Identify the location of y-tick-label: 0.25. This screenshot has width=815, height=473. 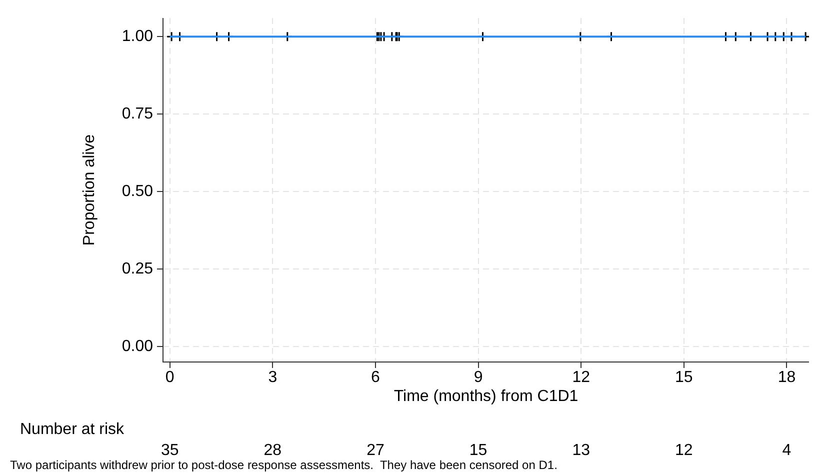
(138, 269).